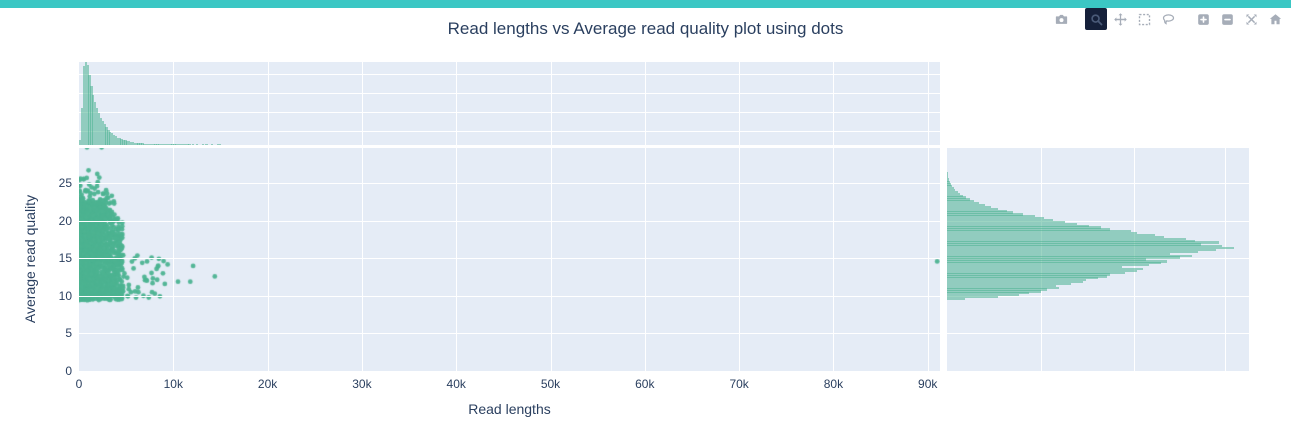  I want to click on y-tick-label: 0, so click(68, 371).